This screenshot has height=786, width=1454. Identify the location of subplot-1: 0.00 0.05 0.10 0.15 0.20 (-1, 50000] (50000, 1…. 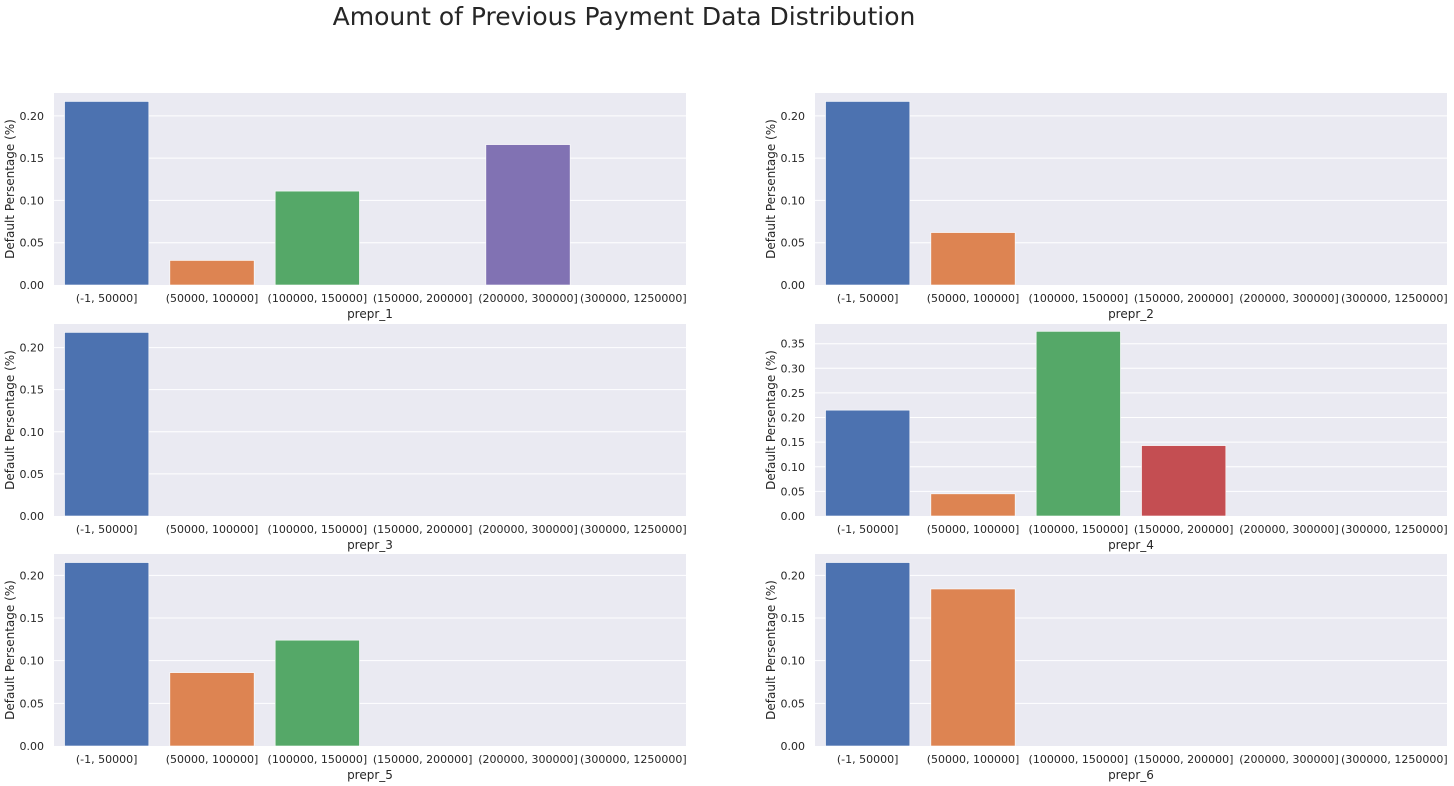
(345, 207).